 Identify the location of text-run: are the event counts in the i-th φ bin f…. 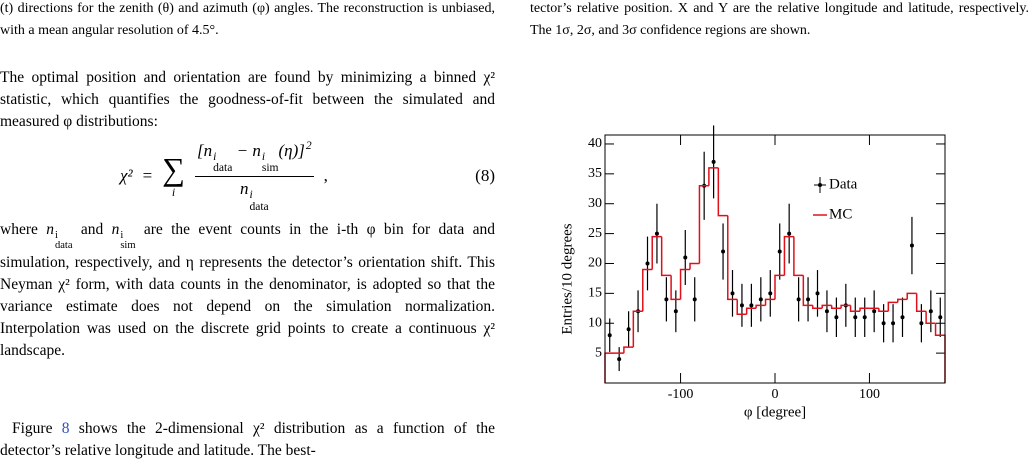
(247, 290).